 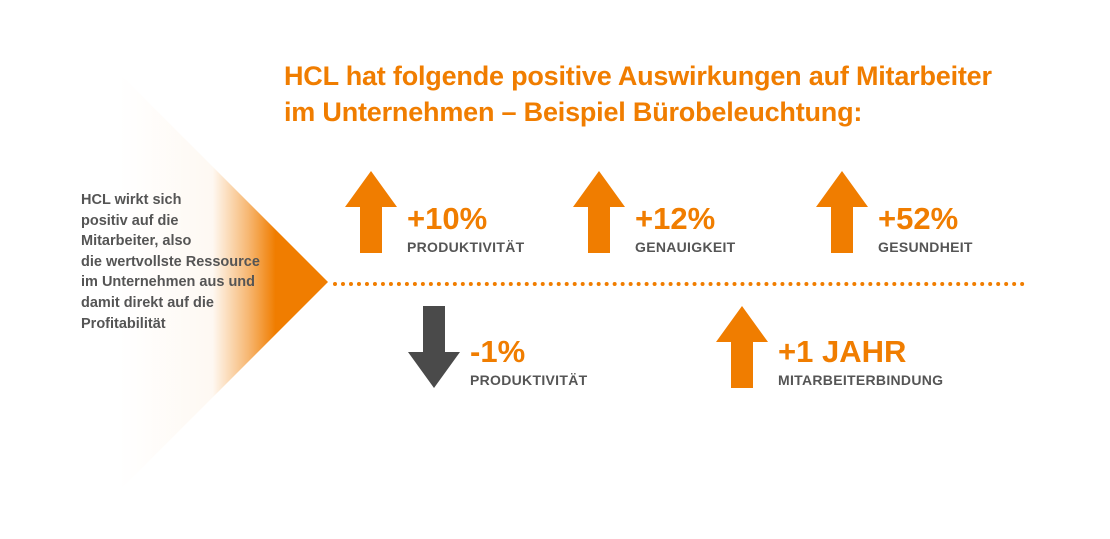 I want to click on effect-label-health: GESUNDHEIT, so click(x=925, y=247).